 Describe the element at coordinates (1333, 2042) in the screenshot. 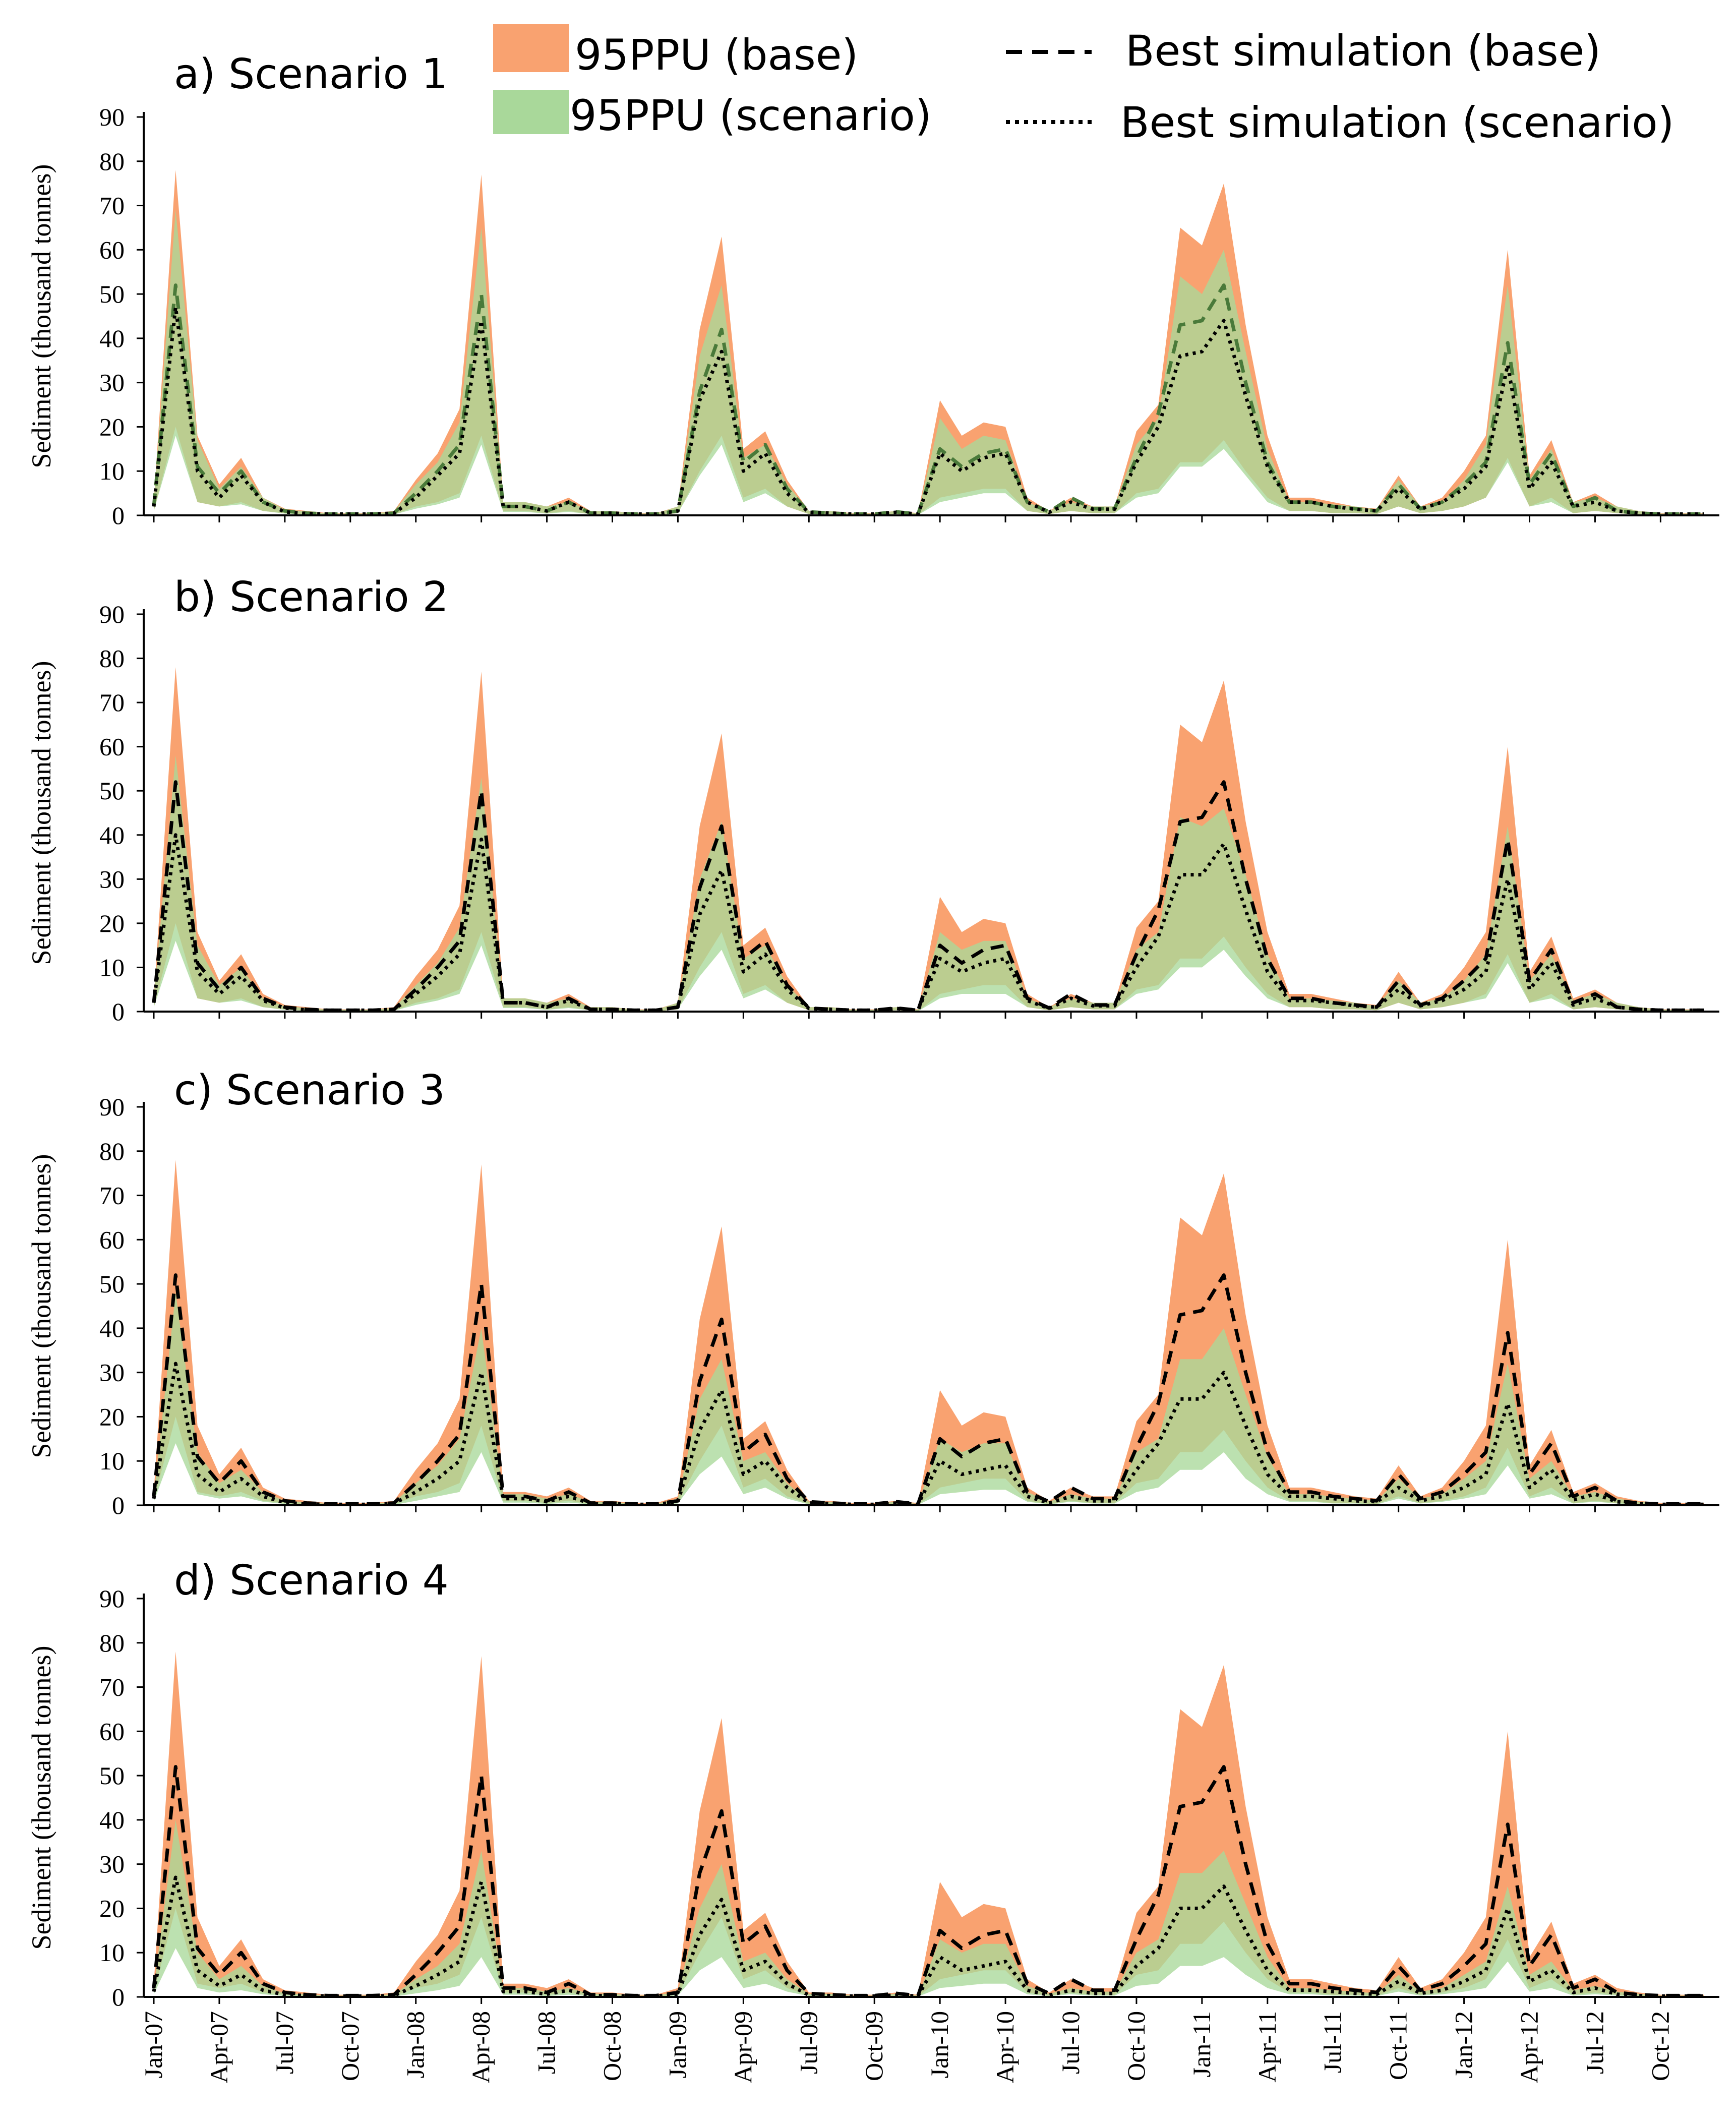

I see `x-tick-label: Jul-11` at that location.